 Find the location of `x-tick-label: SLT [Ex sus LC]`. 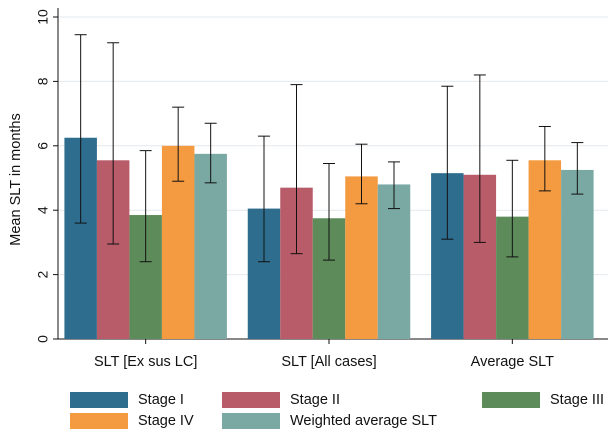

x-tick-label: SLT [Ex sus LC] is located at coordinates (145, 362).